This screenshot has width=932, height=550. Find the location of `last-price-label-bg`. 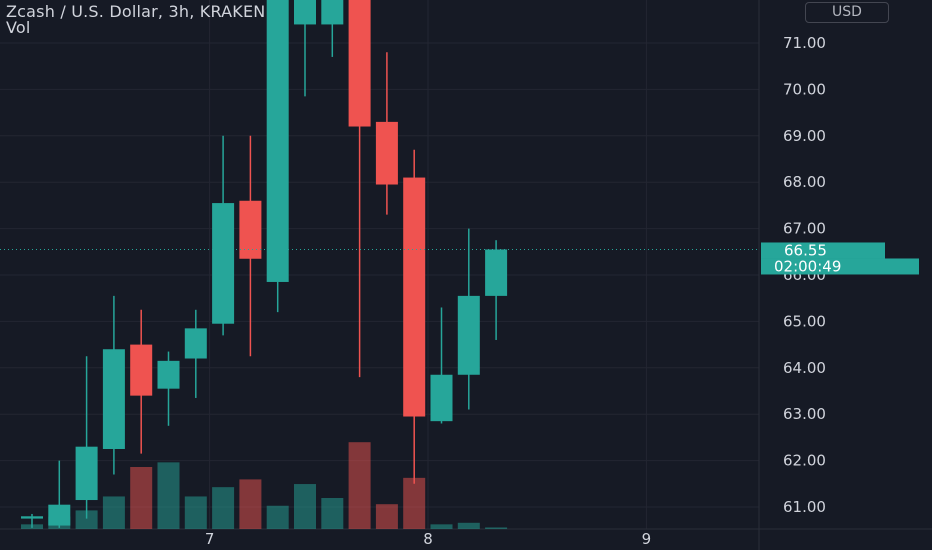

last-price-label-bg is located at coordinates (823, 250).